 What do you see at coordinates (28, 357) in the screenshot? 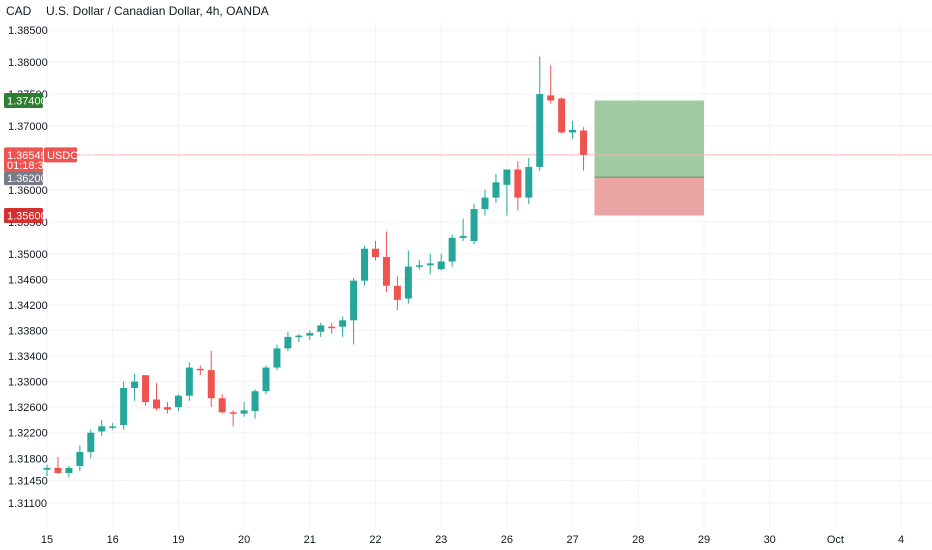
I see `y-tick-label: 1.33400` at bounding box center [28, 357].